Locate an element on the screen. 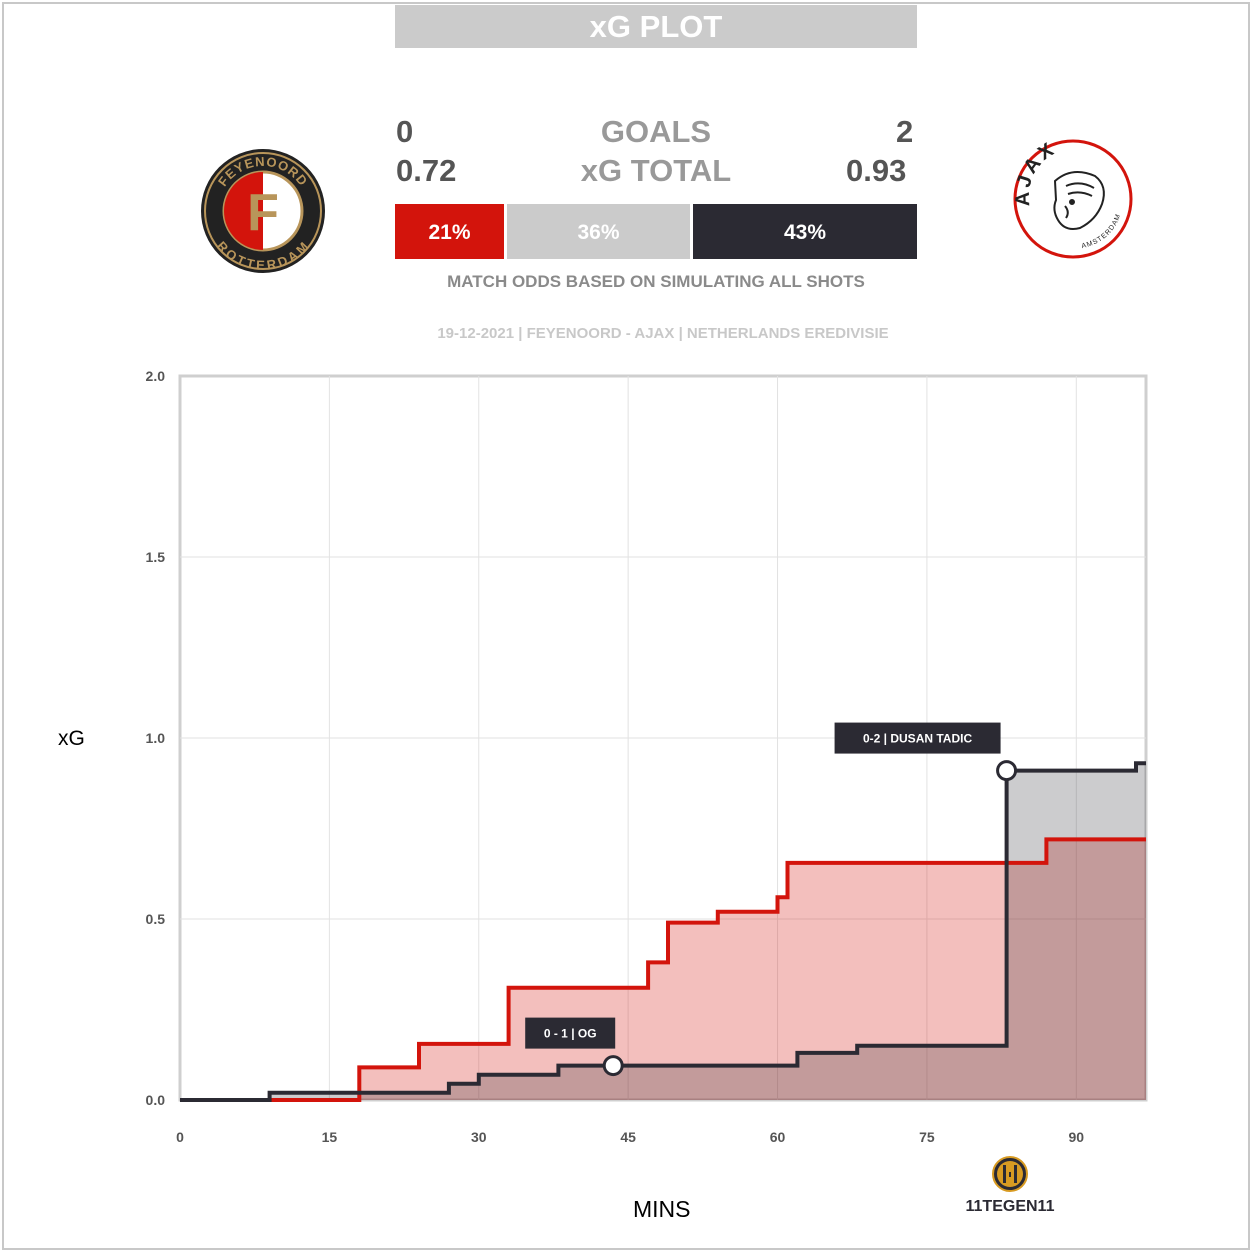 The height and width of the screenshot is (1250, 1250). x-tick-label: 75 is located at coordinates (927, 1137).